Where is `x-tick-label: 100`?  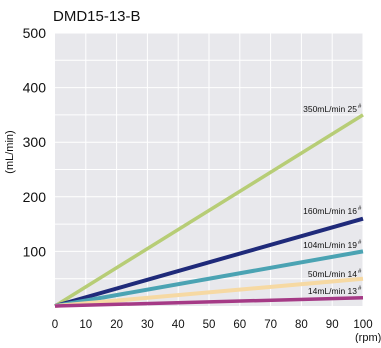 x-tick-label: 100 is located at coordinates (362, 325).